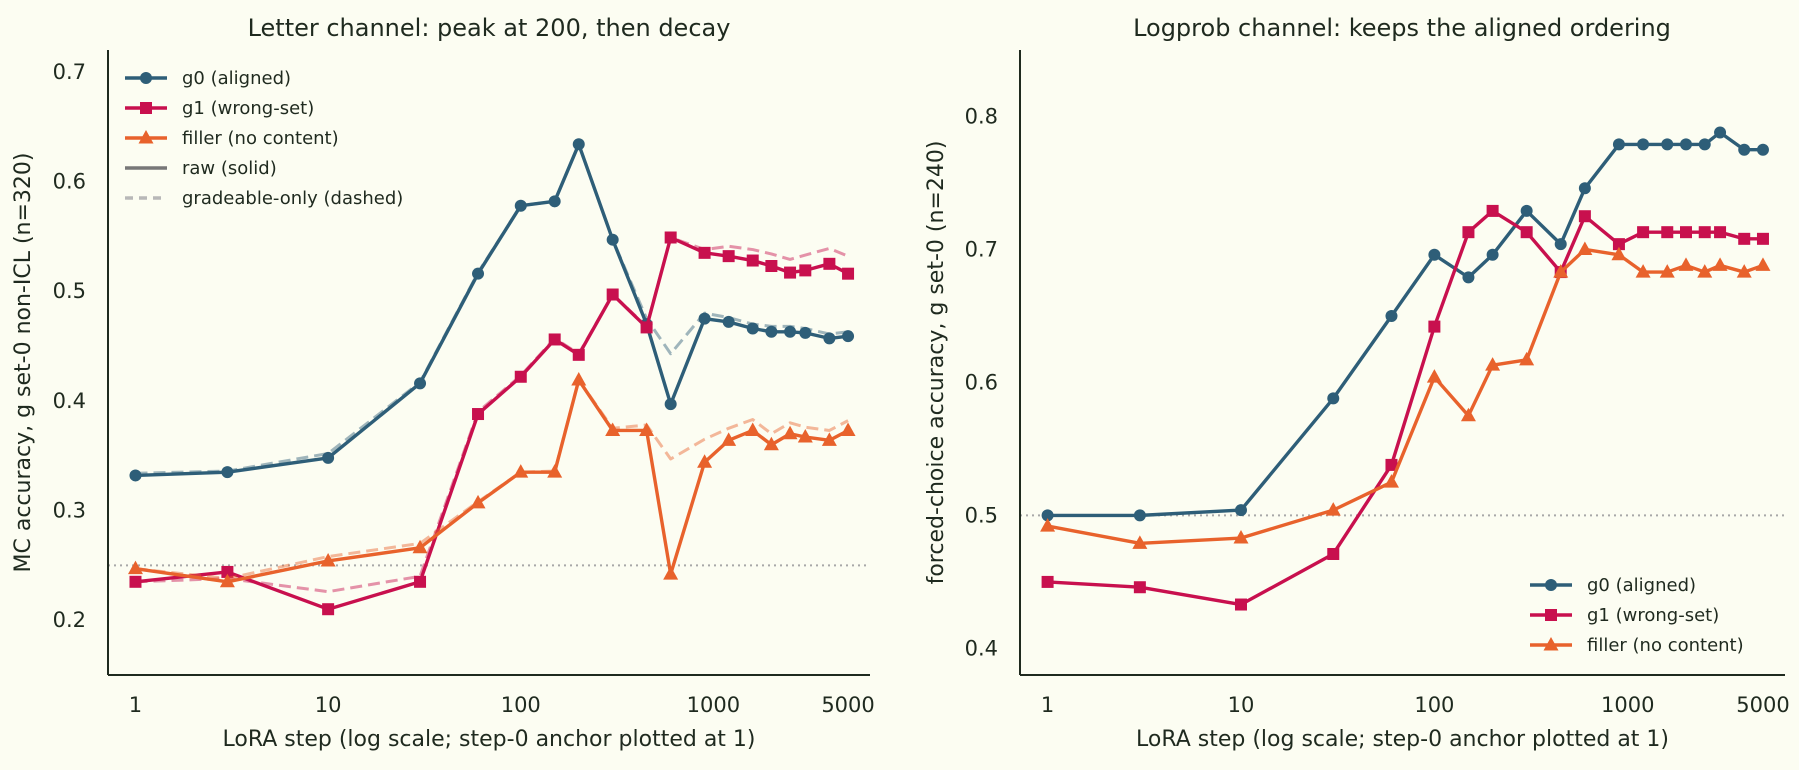 The height and width of the screenshot is (770, 1799). I want to click on y-axis-label: MC accuracy, g set-0 non-ICL (n=320), so click(23, 362).